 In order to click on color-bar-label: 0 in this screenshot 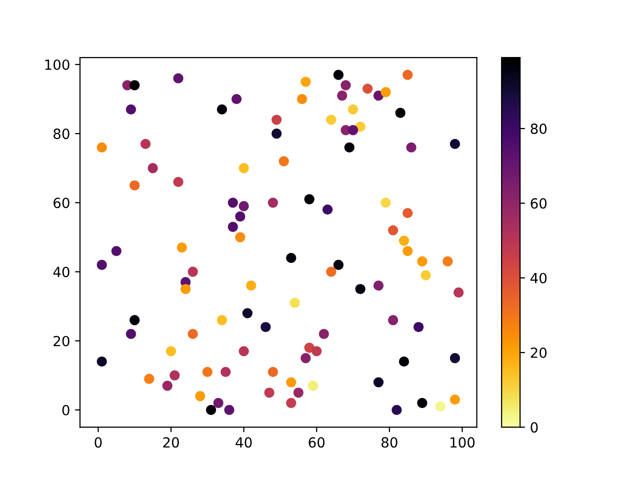, I will do `click(534, 427)`.